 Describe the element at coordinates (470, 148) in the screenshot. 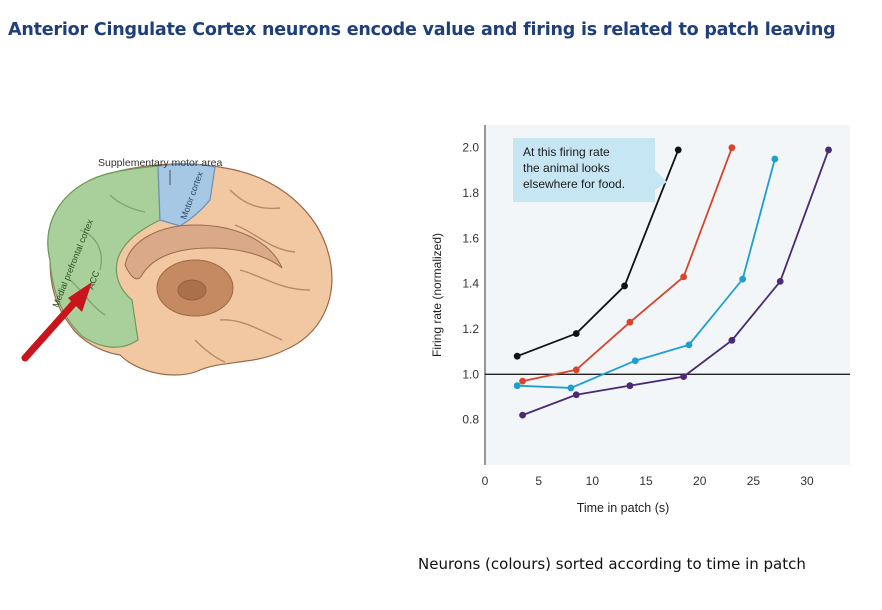

I see `y-tick-label: 2.0` at that location.